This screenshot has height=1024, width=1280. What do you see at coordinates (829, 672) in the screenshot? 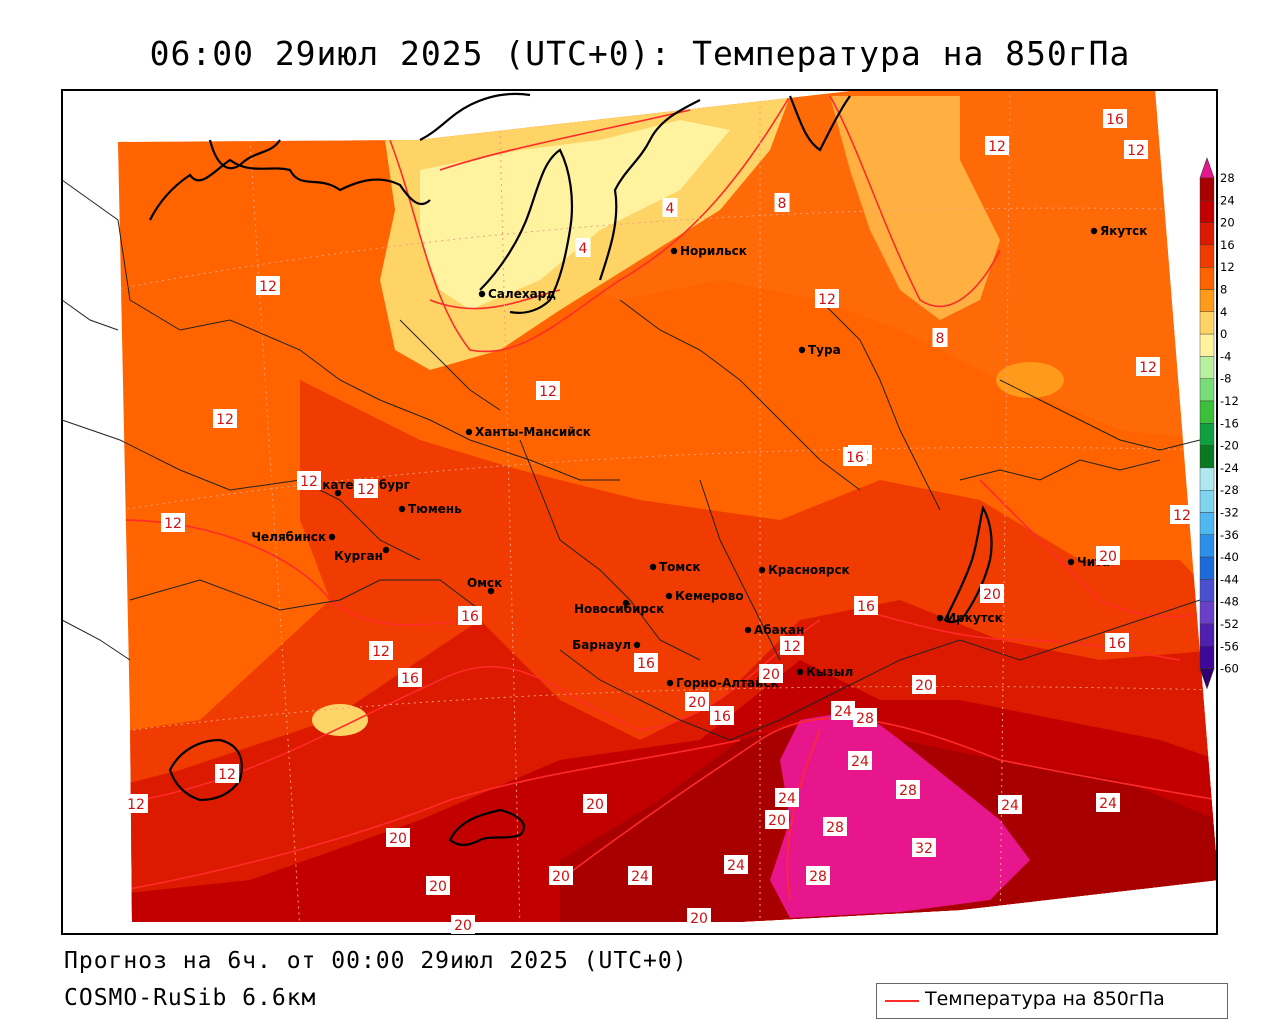
I see `city-label: Кызыл` at bounding box center [829, 672].